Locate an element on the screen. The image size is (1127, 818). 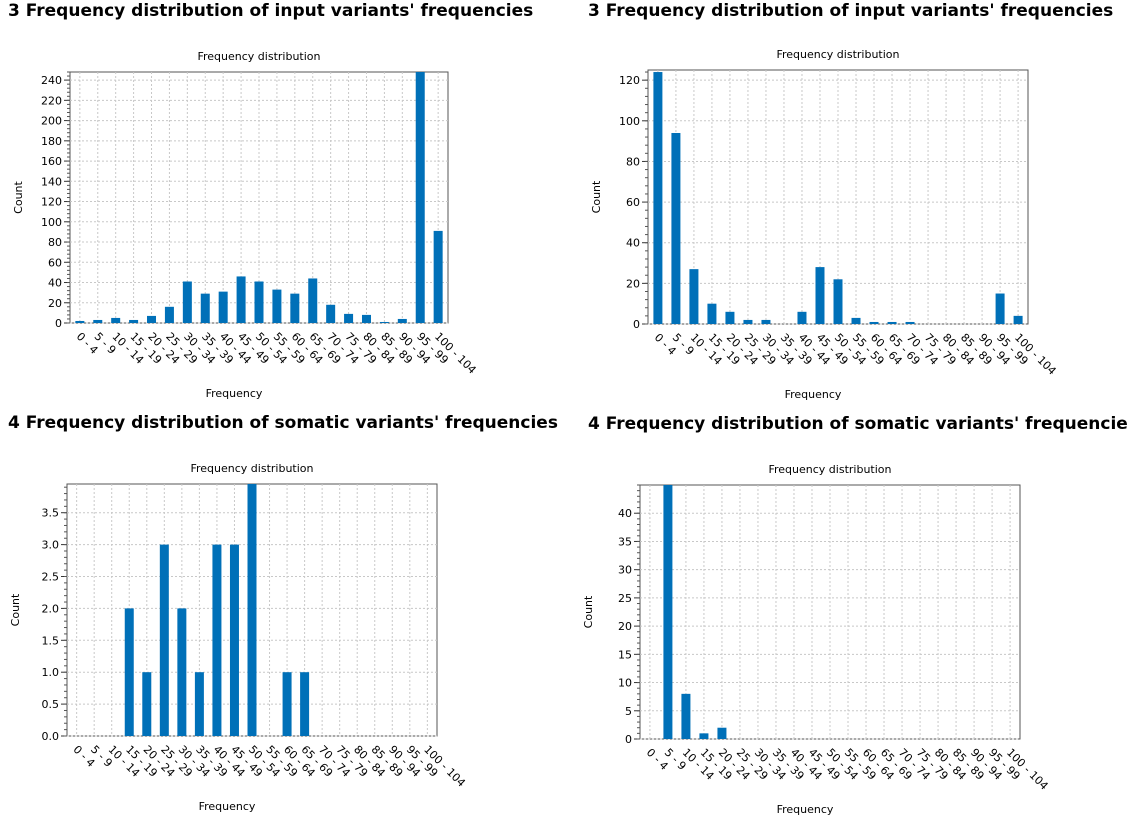
y-tick-label: 100 is located at coordinates (629, 121).